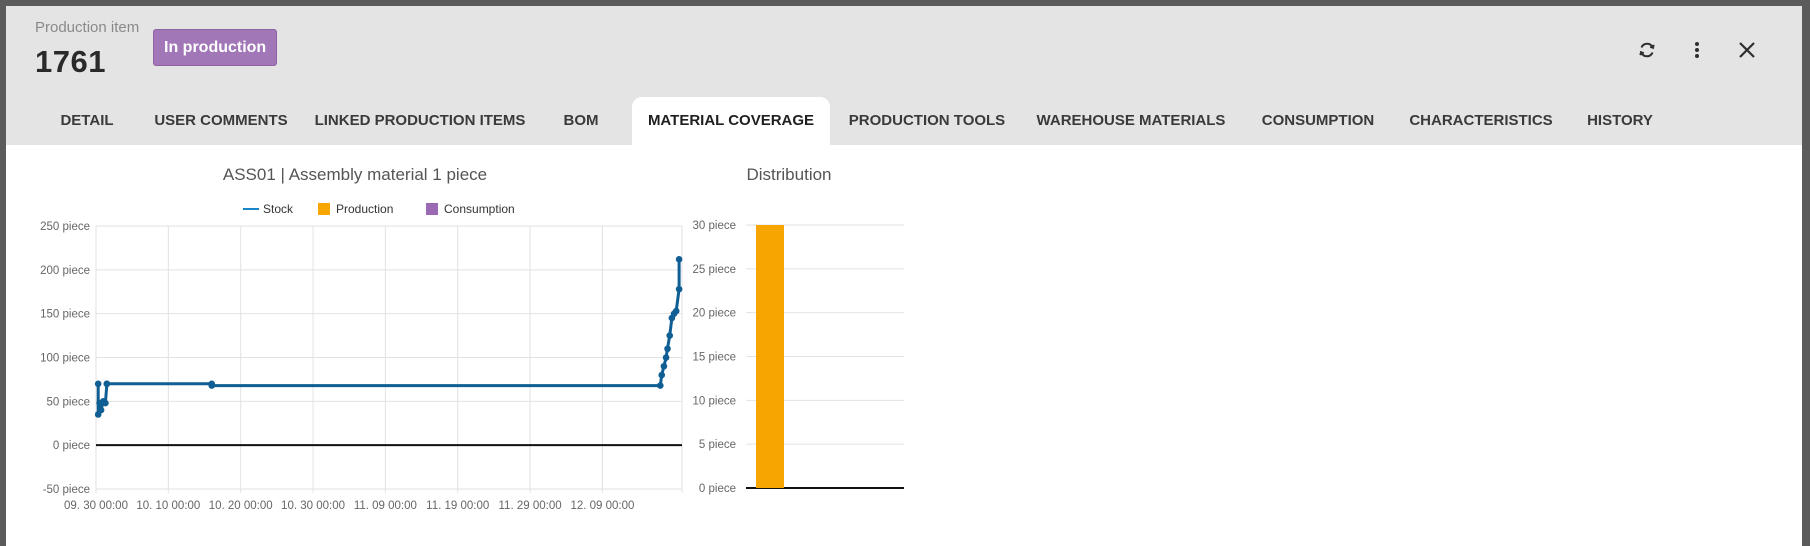 The width and height of the screenshot is (1810, 546). I want to click on y-tick-label: 100 piece, so click(65, 359).